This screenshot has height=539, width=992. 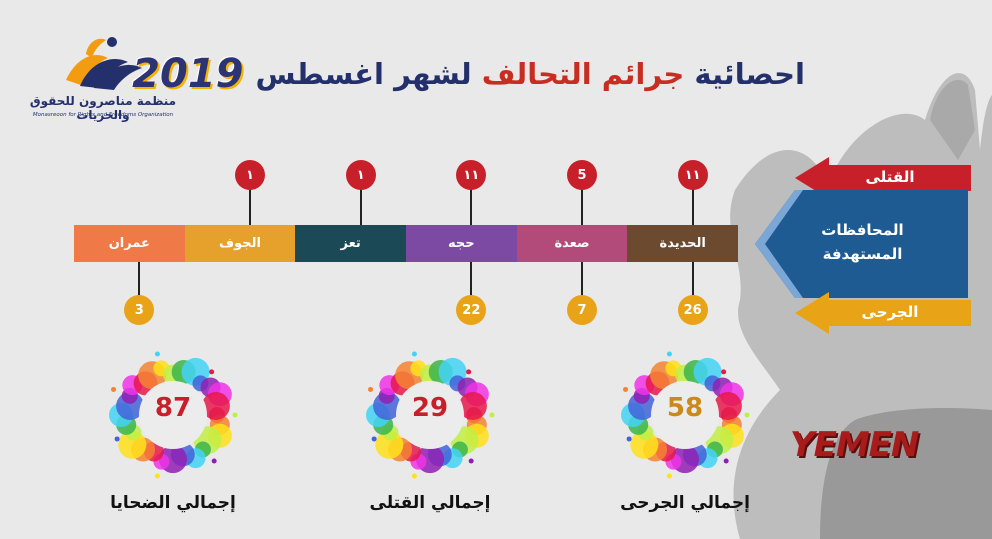 What do you see at coordinates (173, 503) in the screenshot?
I see `total-label: إجمالي الضحايا` at bounding box center [173, 503].